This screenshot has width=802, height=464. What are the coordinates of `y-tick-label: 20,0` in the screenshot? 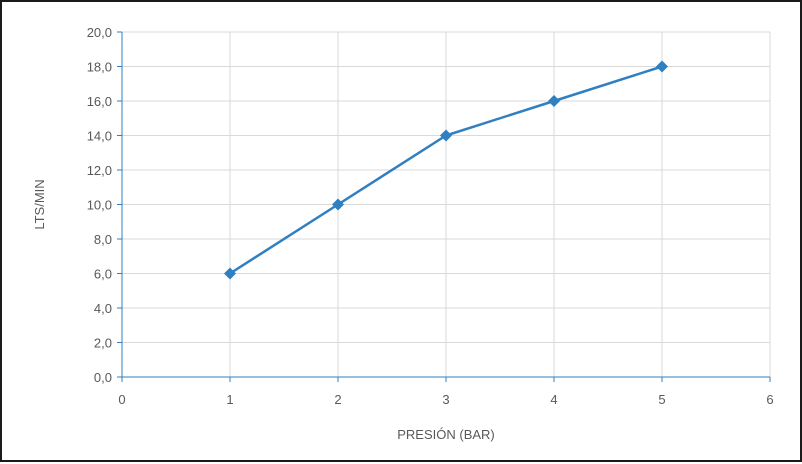 It's located at (99, 32).